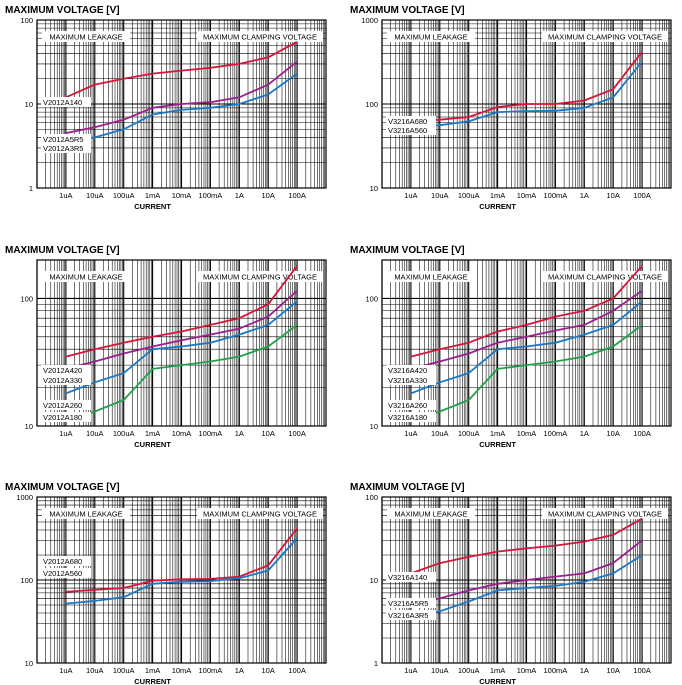 Image resolution: width=682 pixels, height=685 pixels. I want to click on series-line-V2012A140, so click(181, 70).